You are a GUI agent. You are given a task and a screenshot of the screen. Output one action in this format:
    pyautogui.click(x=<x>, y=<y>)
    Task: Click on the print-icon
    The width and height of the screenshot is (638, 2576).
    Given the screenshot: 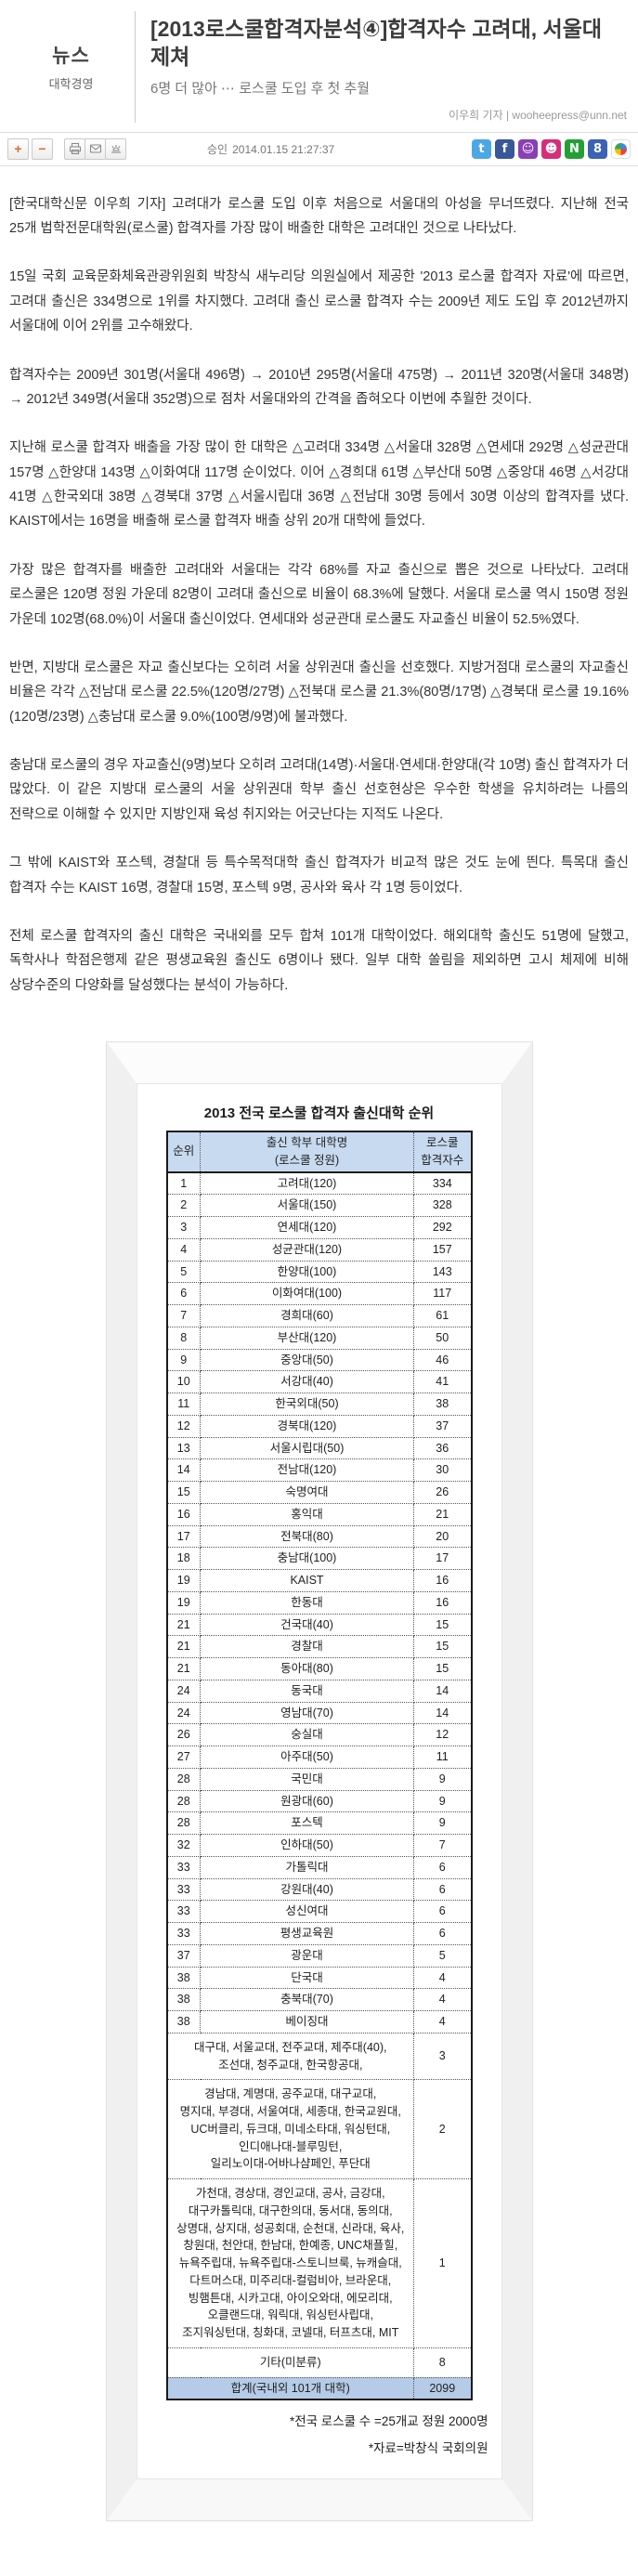 What is the action you would take?
    pyautogui.click(x=74, y=148)
    